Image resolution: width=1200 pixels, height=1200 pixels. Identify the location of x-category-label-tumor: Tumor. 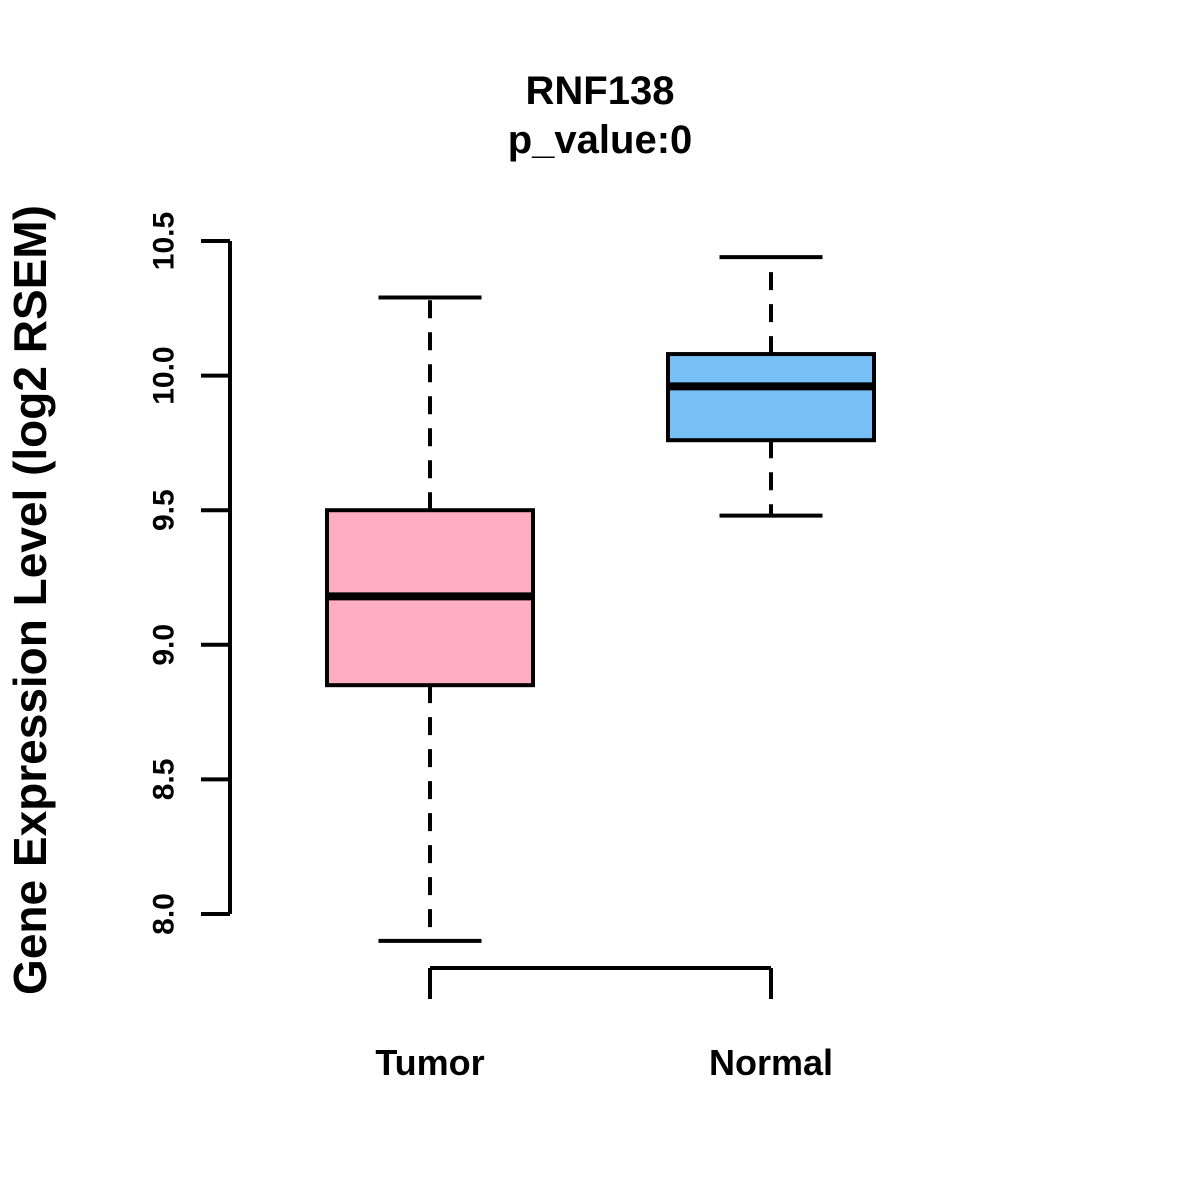
(429, 1062).